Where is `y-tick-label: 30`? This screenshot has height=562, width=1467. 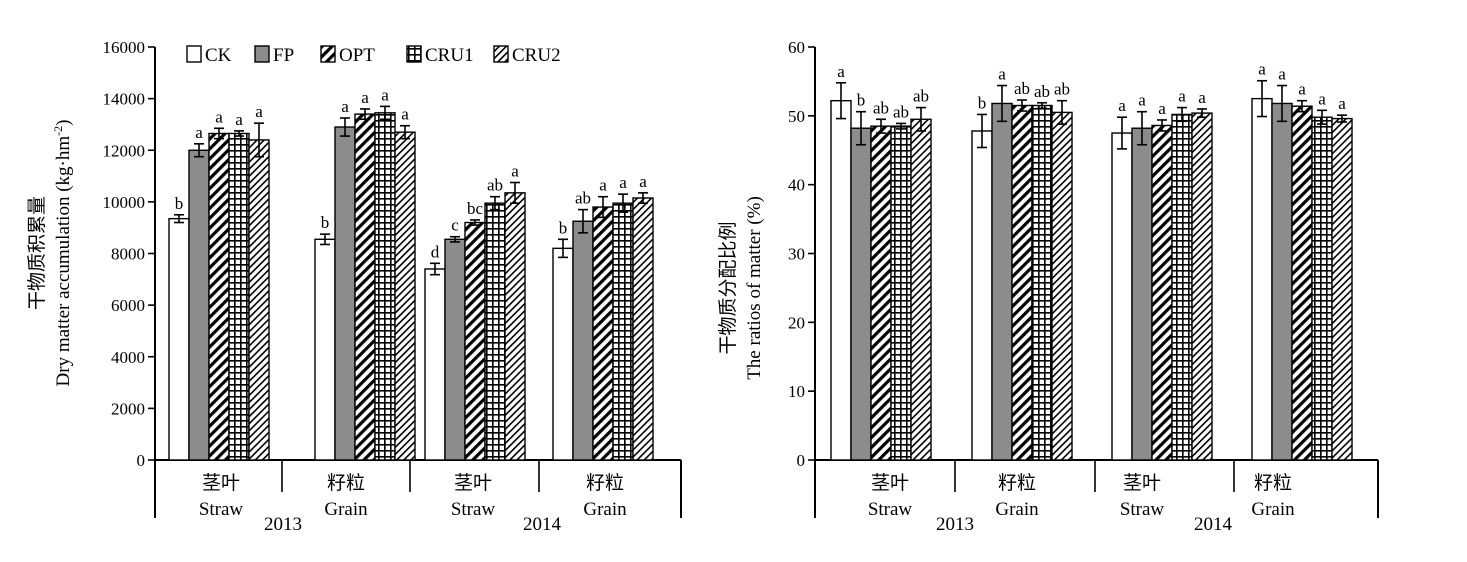 y-tick-label: 30 is located at coordinates (796, 254).